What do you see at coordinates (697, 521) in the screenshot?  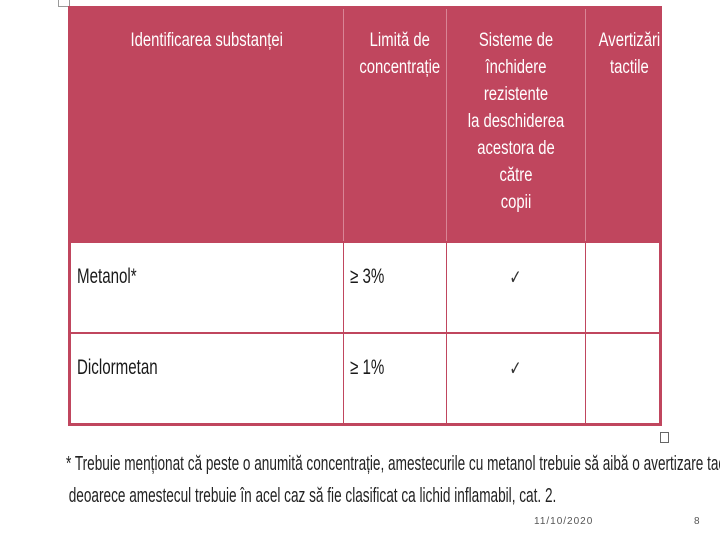 I see `footer-page-number: 8` at bounding box center [697, 521].